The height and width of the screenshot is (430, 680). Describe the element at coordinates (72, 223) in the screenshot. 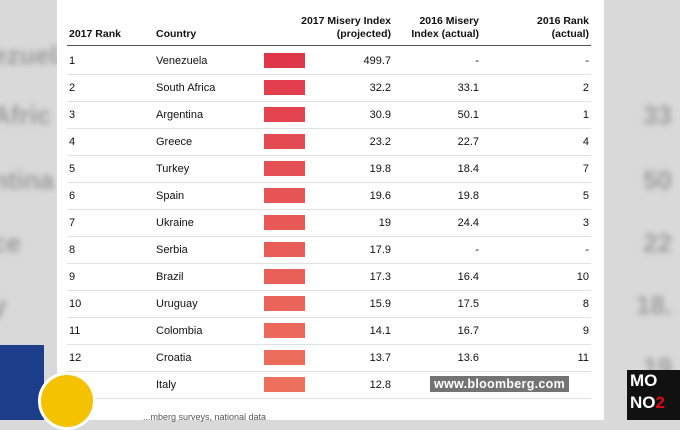

I see `rank-cell: 7` at that location.